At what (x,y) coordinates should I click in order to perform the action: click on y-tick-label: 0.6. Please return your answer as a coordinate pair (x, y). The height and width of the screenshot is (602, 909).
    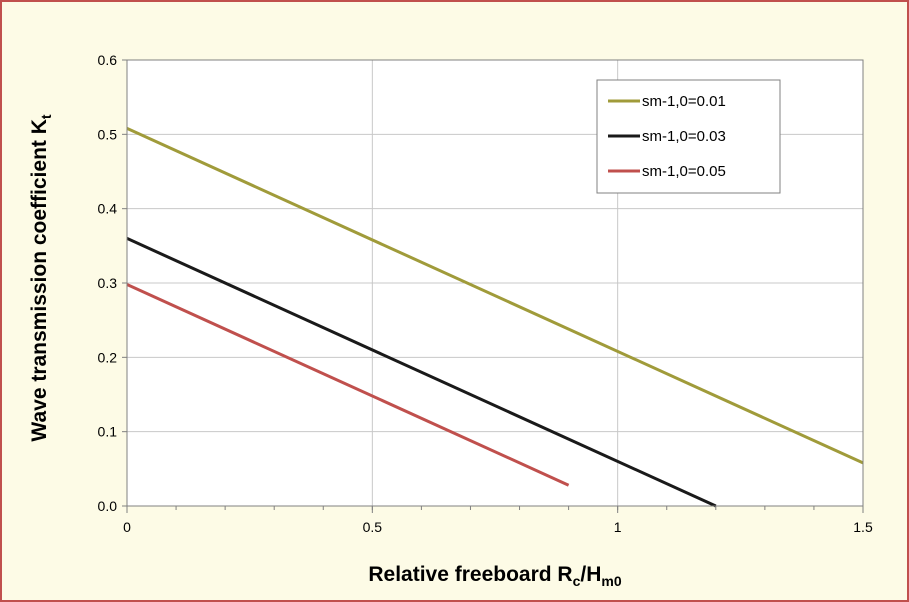
    Looking at the image, I should click on (108, 60).